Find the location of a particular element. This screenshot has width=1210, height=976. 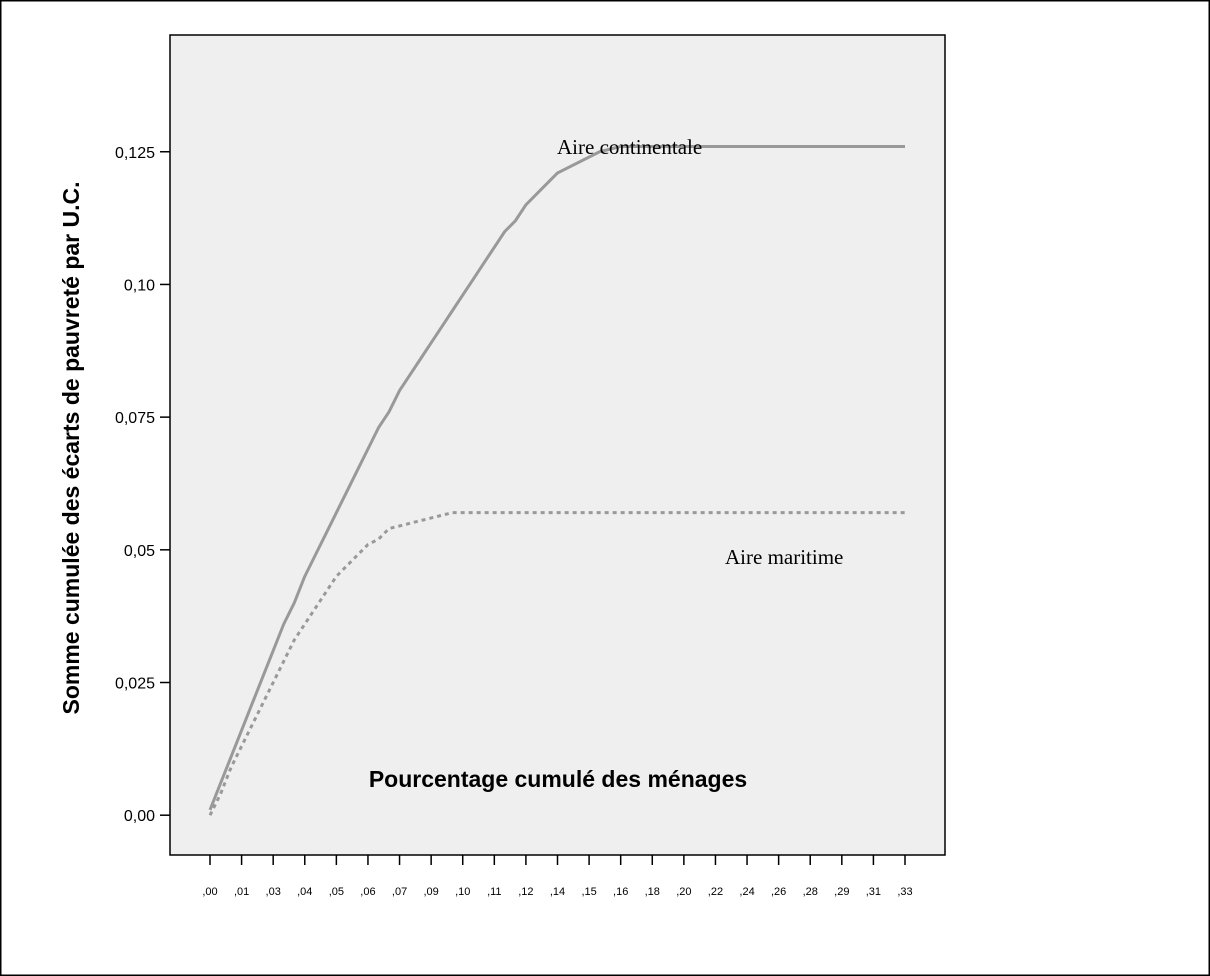

x-axis-title: Pourcentage cumulé des ménages is located at coordinates (558, 779).